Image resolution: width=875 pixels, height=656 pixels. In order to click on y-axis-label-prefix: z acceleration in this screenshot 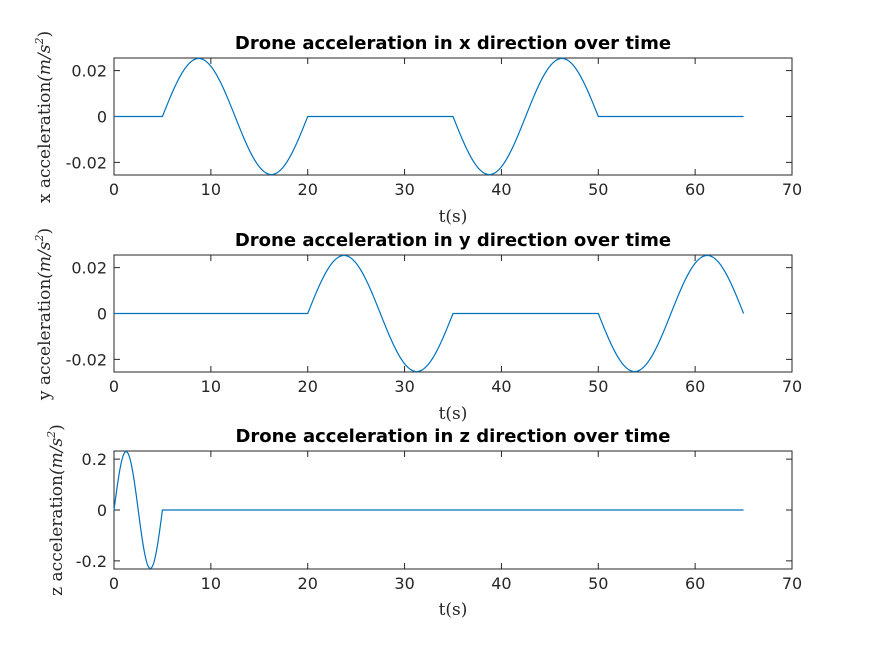, I will do `click(57, 535)`.